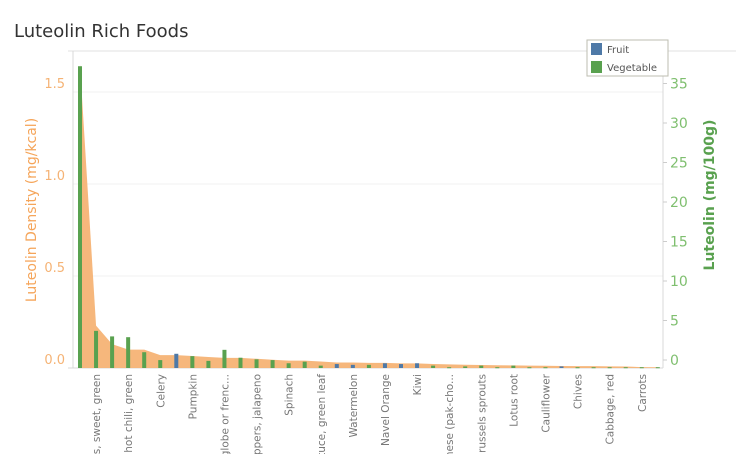 The image size is (736, 458). Describe the element at coordinates (618, 50) in the screenshot. I see `legend-fruit-label: Fruit` at that location.